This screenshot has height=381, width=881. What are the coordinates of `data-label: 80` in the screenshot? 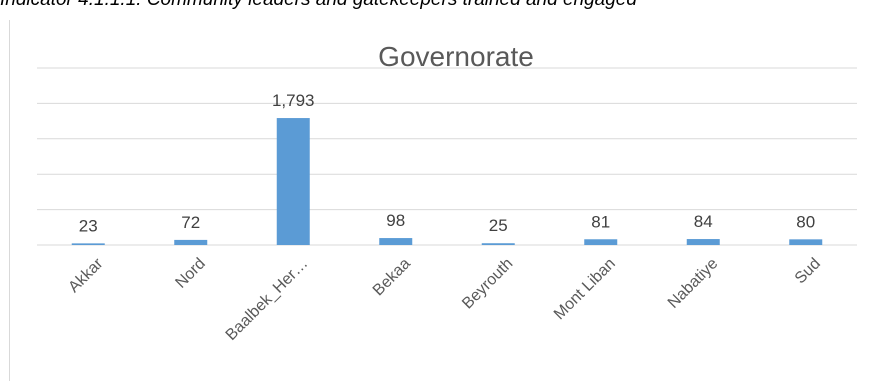 It's located at (805, 221).